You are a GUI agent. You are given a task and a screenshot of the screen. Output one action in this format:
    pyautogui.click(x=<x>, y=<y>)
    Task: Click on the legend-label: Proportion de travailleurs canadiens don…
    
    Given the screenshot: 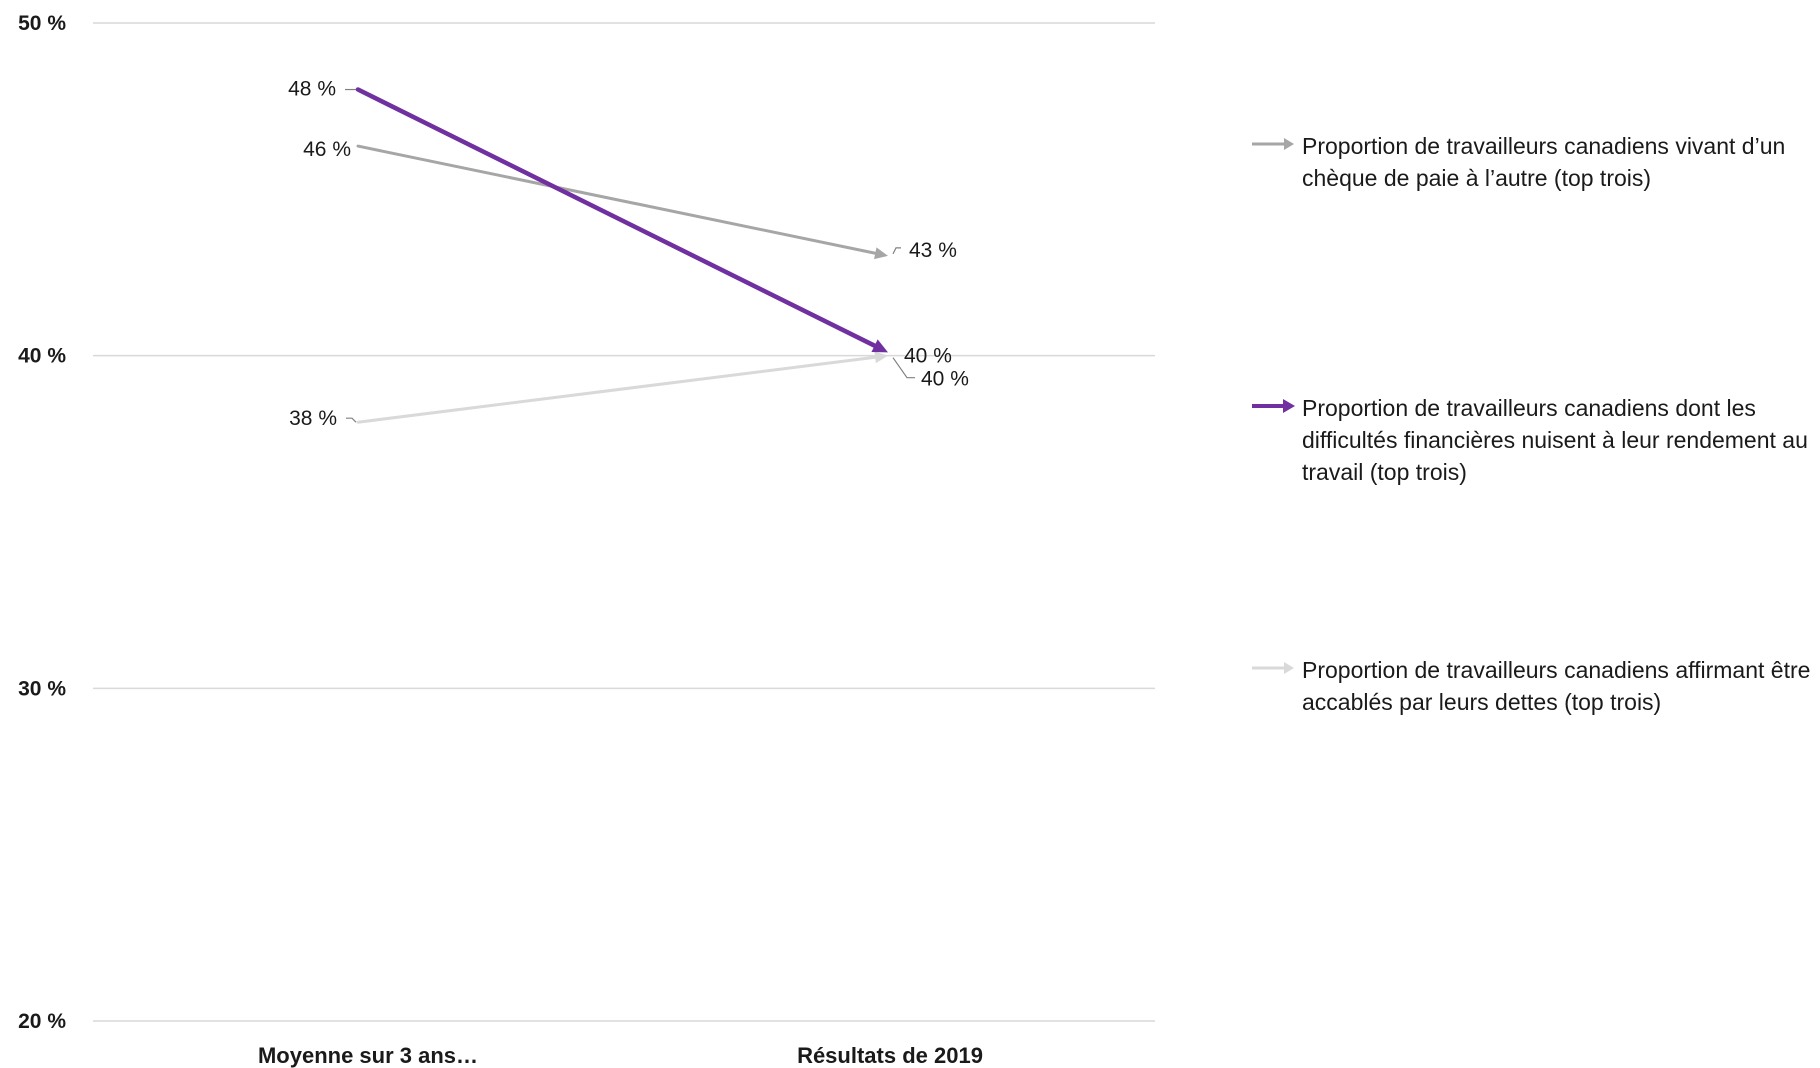 What is the action you would take?
    pyautogui.click(x=1555, y=440)
    